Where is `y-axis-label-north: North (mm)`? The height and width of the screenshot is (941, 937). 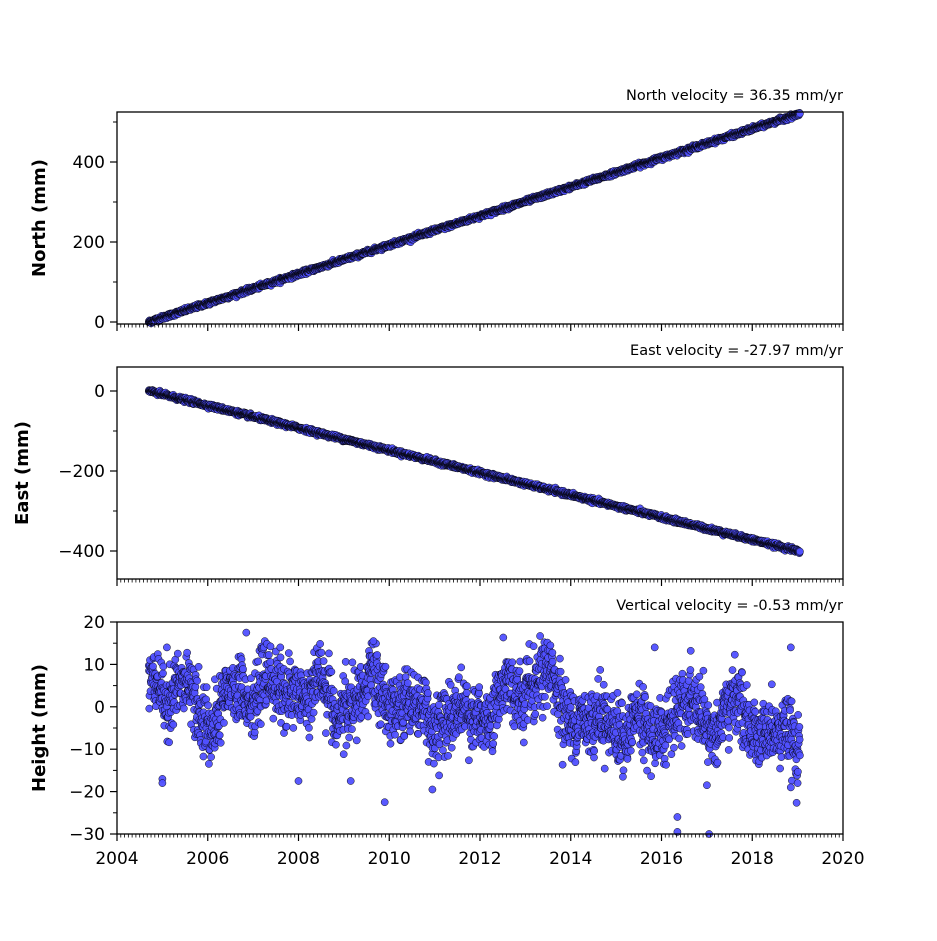 y-axis-label-north: North (mm) is located at coordinates (39, 218).